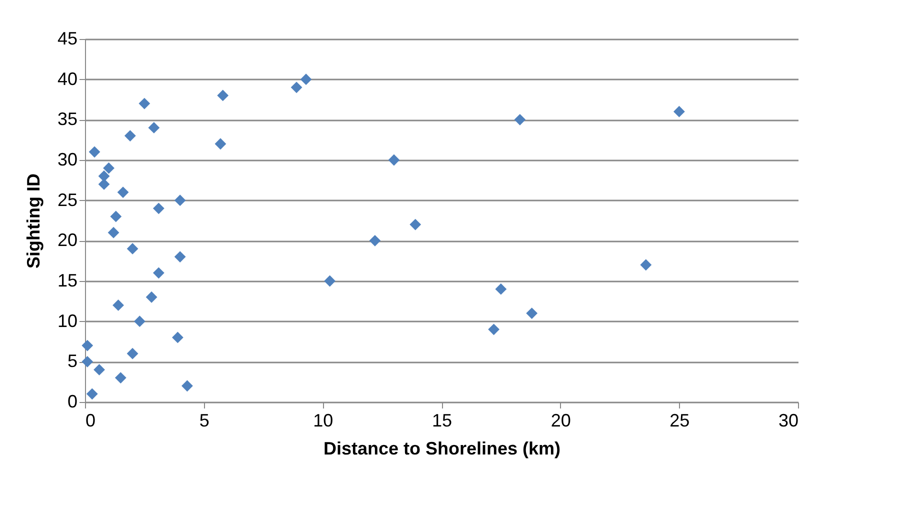 Image resolution: width=906 pixels, height=531 pixels. What do you see at coordinates (560, 420) in the screenshot?
I see `x-tick-label: 20` at bounding box center [560, 420].